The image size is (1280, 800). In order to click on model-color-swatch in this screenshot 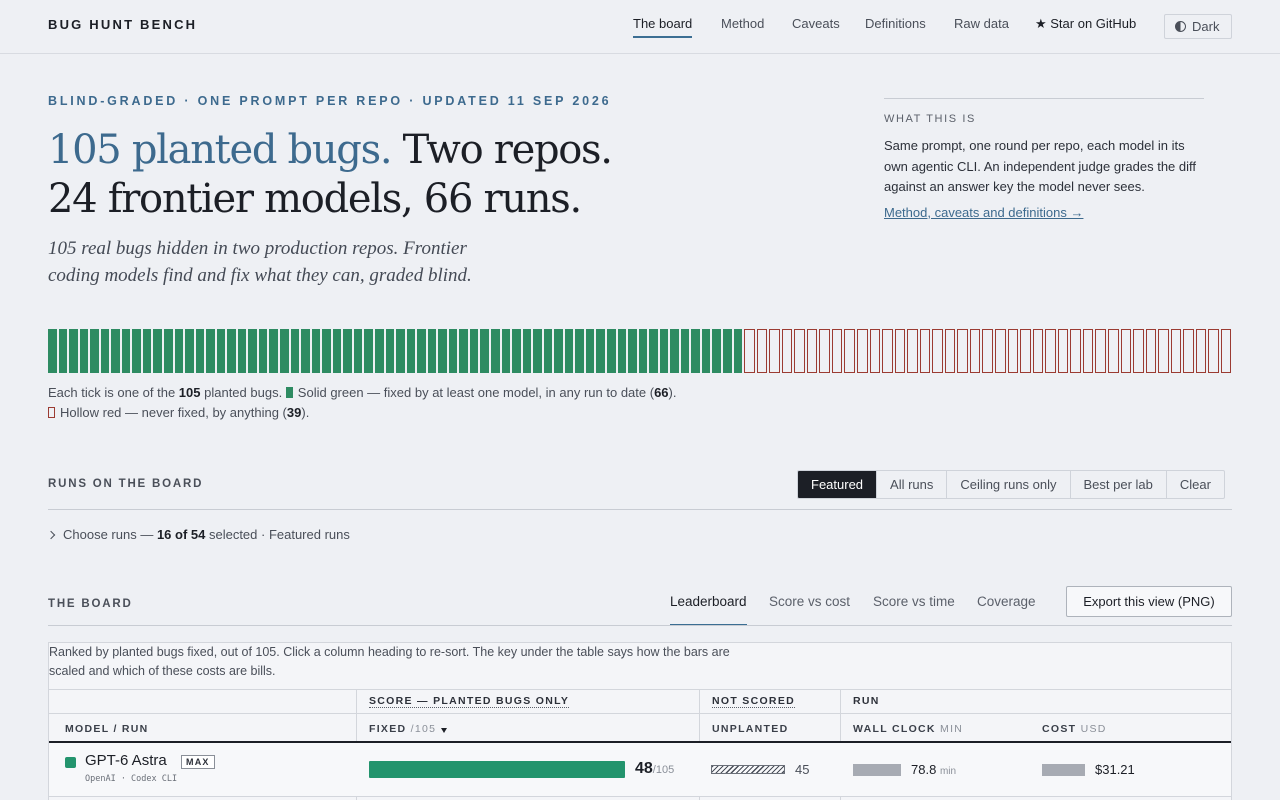, I will do `click(70, 762)`.